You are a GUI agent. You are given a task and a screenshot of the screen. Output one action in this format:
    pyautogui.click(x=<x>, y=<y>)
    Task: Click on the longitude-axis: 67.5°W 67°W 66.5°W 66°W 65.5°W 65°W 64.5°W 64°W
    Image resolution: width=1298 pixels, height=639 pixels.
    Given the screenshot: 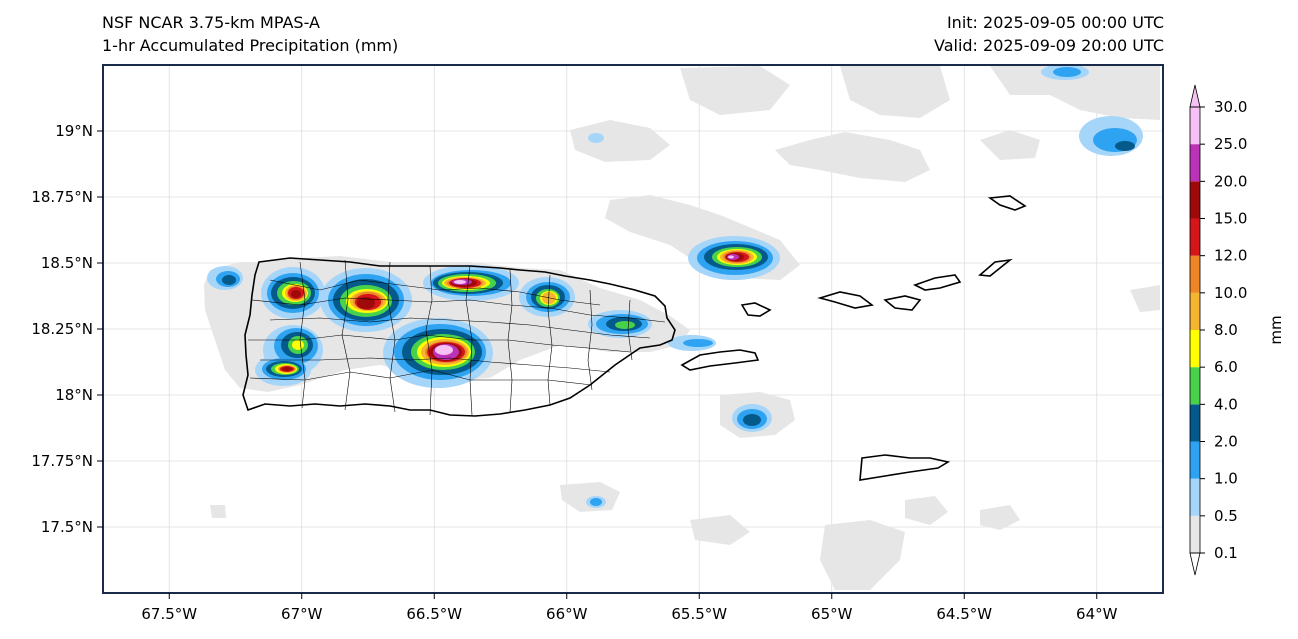 What is the action you would take?
    pyautogui.click(x=629, y=608)
    